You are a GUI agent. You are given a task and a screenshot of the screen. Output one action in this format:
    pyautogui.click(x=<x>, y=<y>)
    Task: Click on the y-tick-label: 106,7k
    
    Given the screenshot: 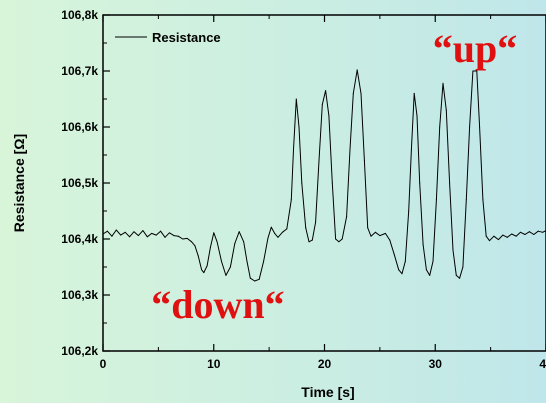 What is the action you would take?
    pyautogui.click(x=79, y=71)
    